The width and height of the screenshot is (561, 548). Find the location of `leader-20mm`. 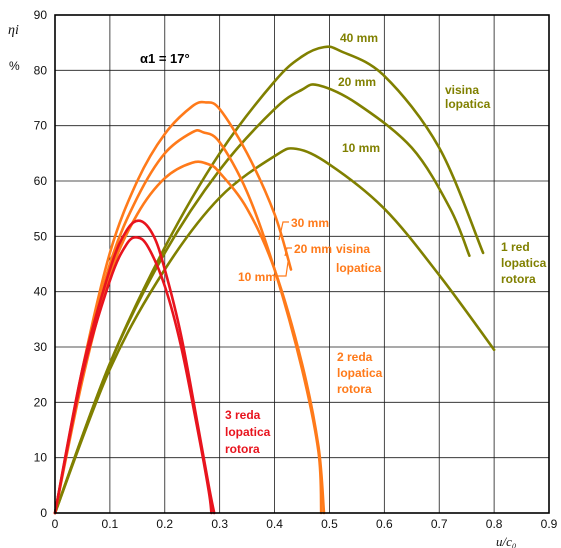

leader-20mm is located at coordinates (288, 252).